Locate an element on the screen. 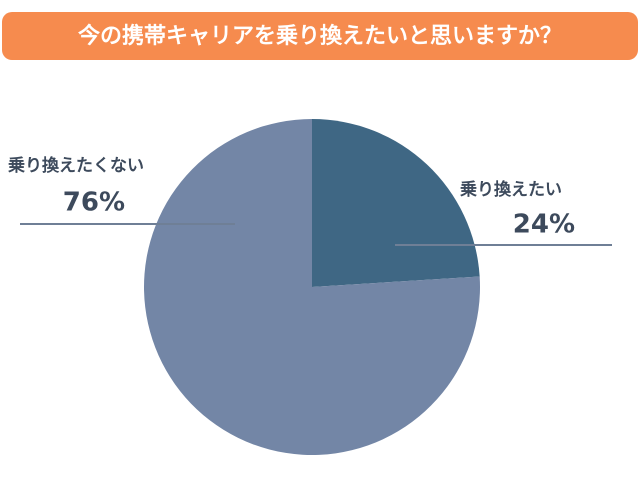  chart-title: 今の携帯キャリアを乗り換えたいと思いますか？ is located at coordinates (320, 36).